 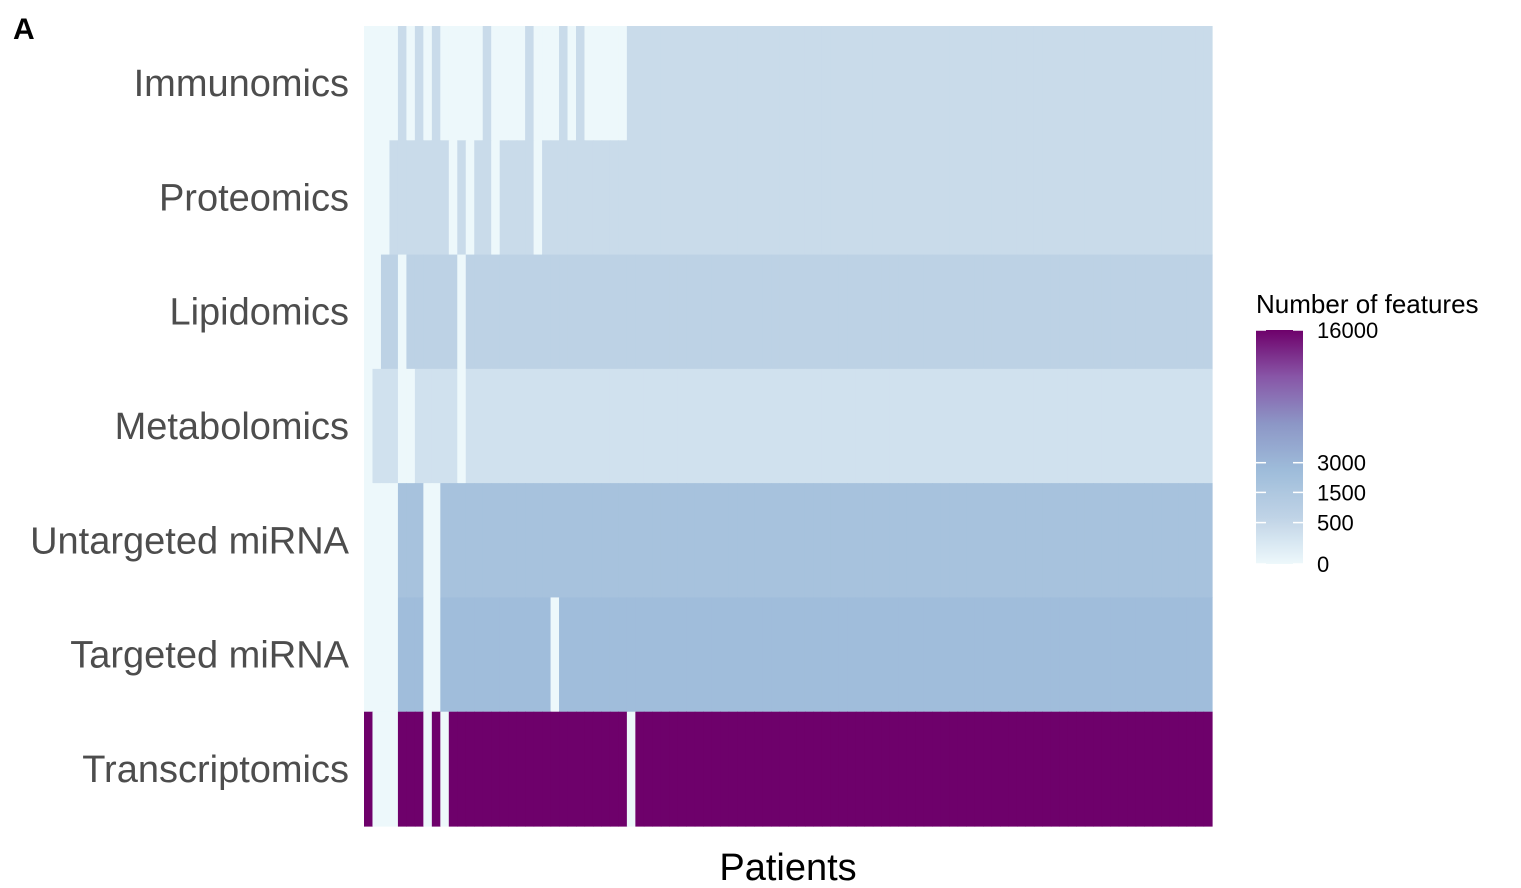 I want to click on legend-tick-label: 0, so click(x=1323, y=564).